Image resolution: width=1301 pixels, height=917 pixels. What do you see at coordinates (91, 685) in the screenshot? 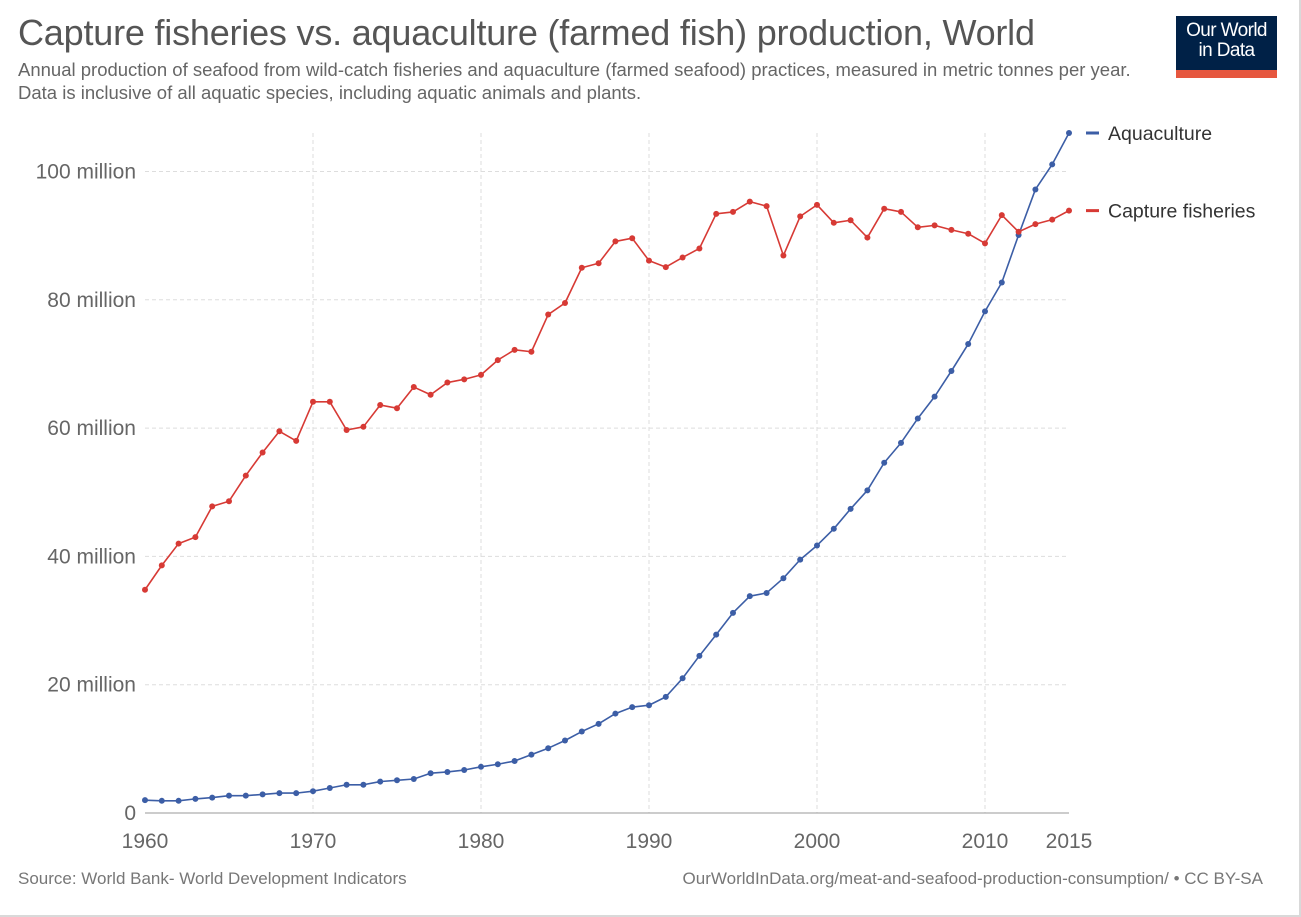
I see `y-tick-label: 20 million` at bounding box center [91, 685].